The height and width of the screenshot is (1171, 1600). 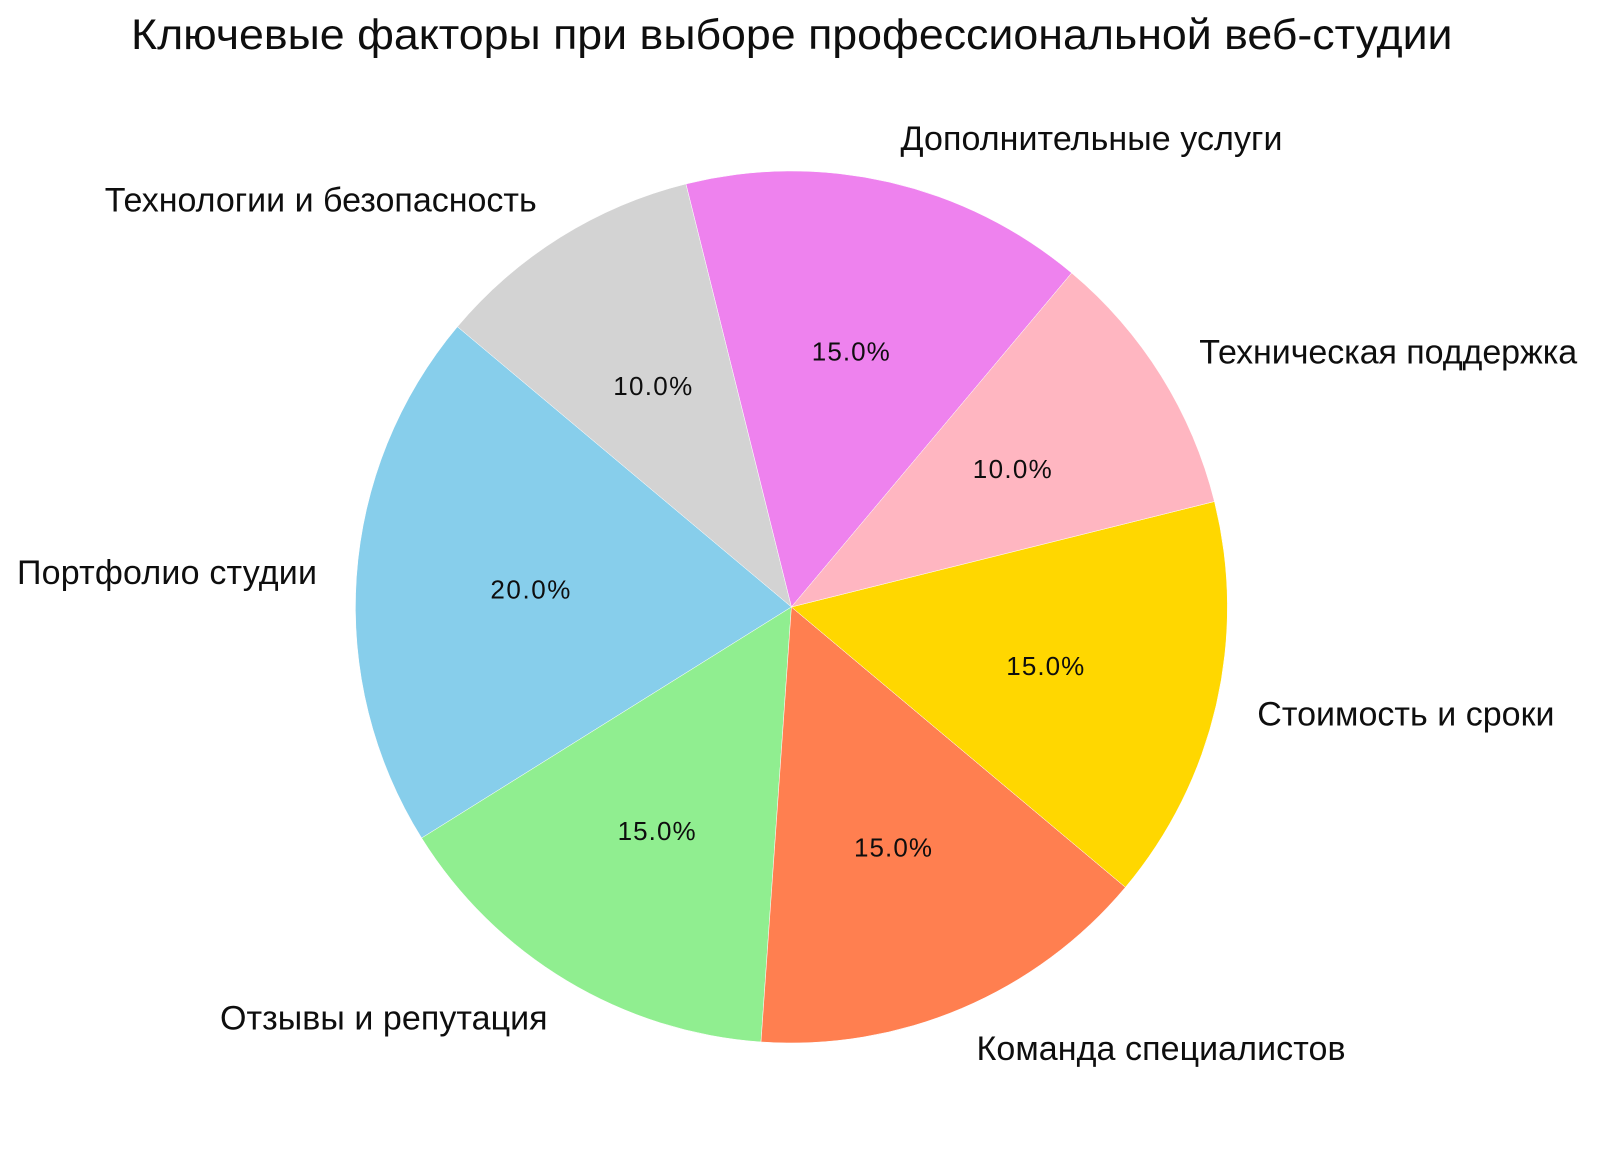 What do you see at coordinates (530, 590) in the screenshot?
I see `svg-text: 20.0%` at bounding box center [530, 590].